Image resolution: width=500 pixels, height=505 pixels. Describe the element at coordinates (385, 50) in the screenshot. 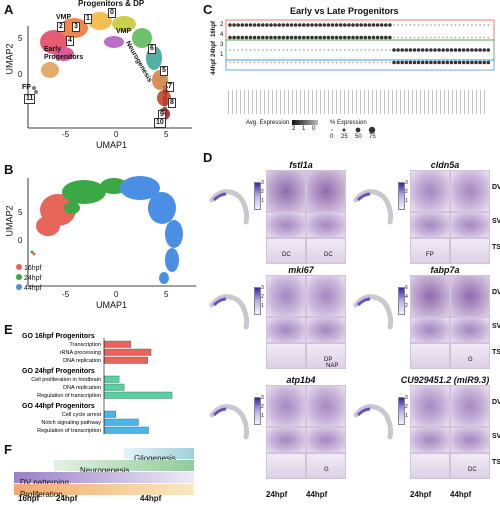

I see `dot-r2-c38` at that location.